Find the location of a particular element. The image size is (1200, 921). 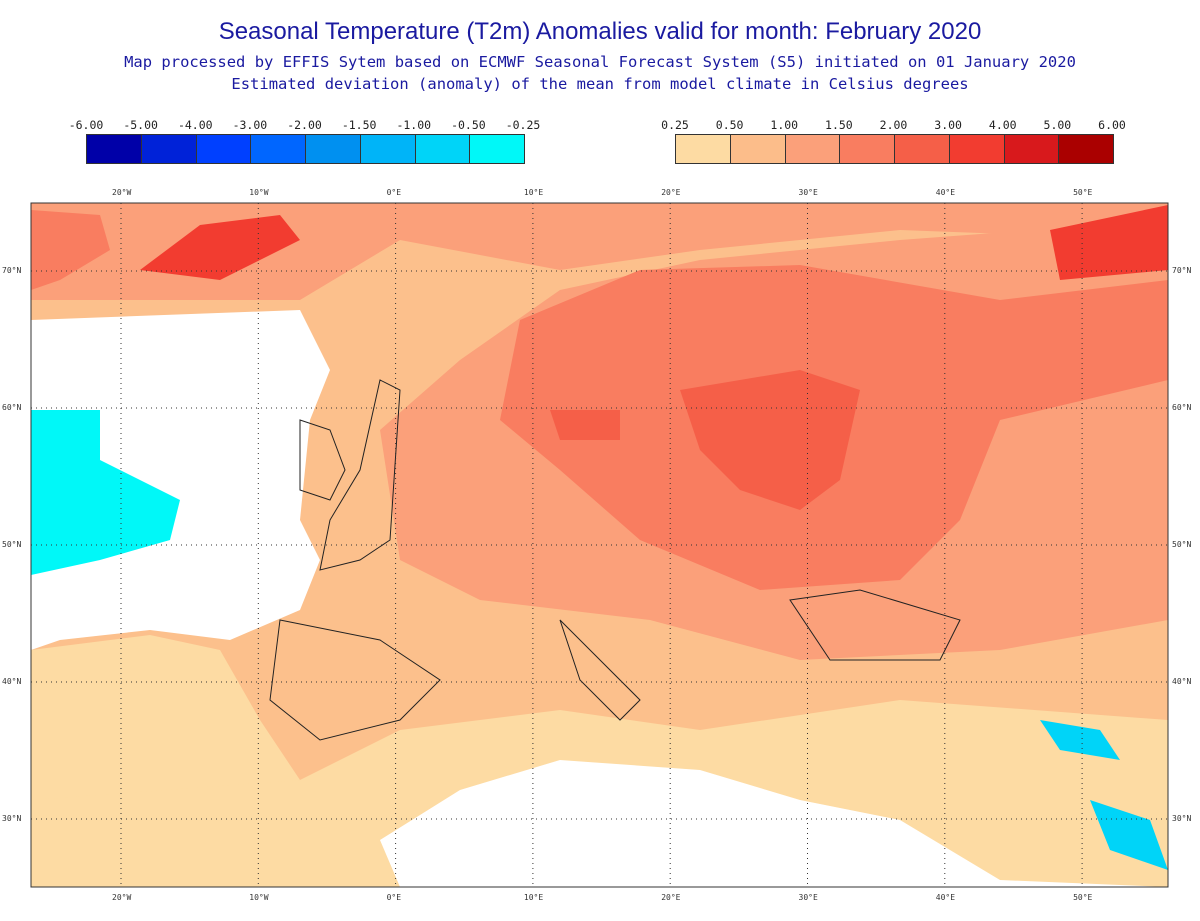

anomaly-field-1-1.5-north is located at coordinates (599, 251).